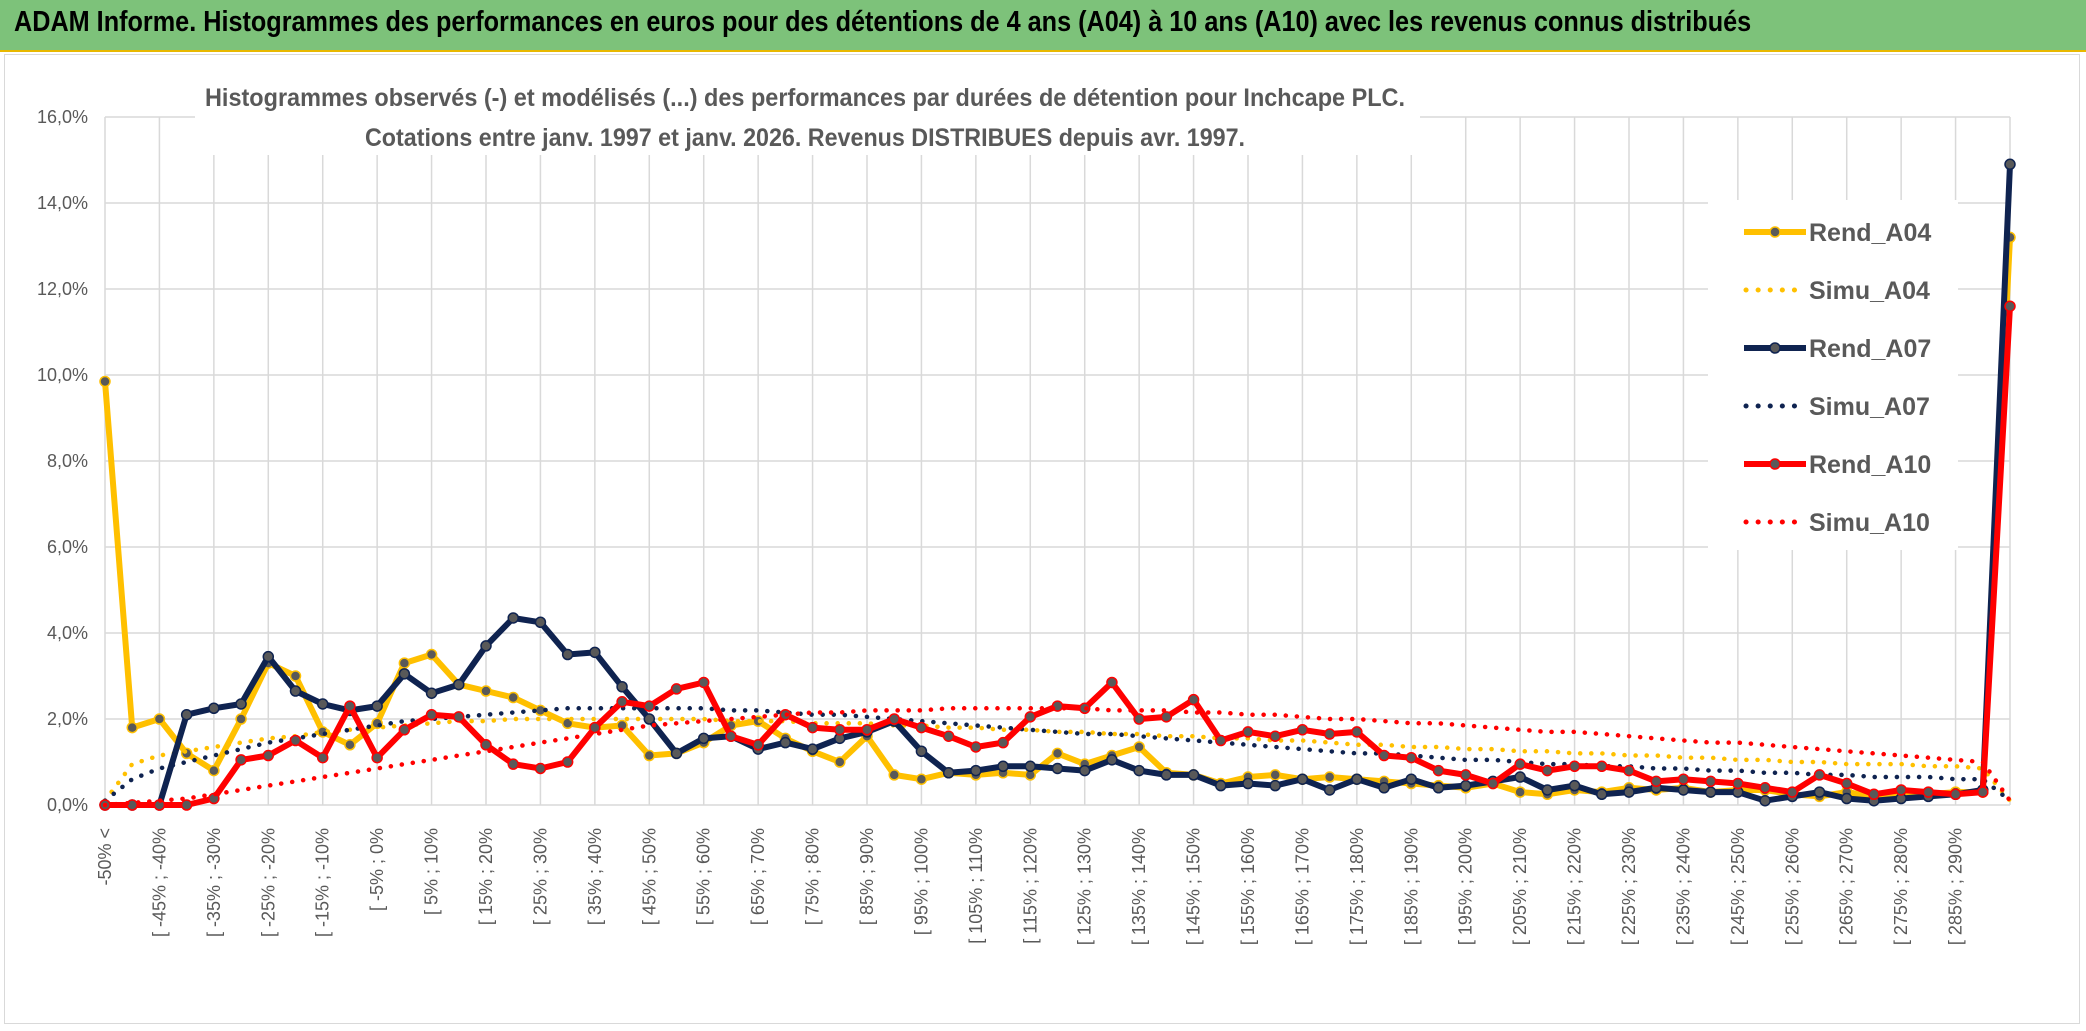 This screenshot has height=1031, width=2086. What do you see at coordinates (105, 857) in the screenshot?
I see `x-tick-label: -50% <` at bounding box center [105, 857].